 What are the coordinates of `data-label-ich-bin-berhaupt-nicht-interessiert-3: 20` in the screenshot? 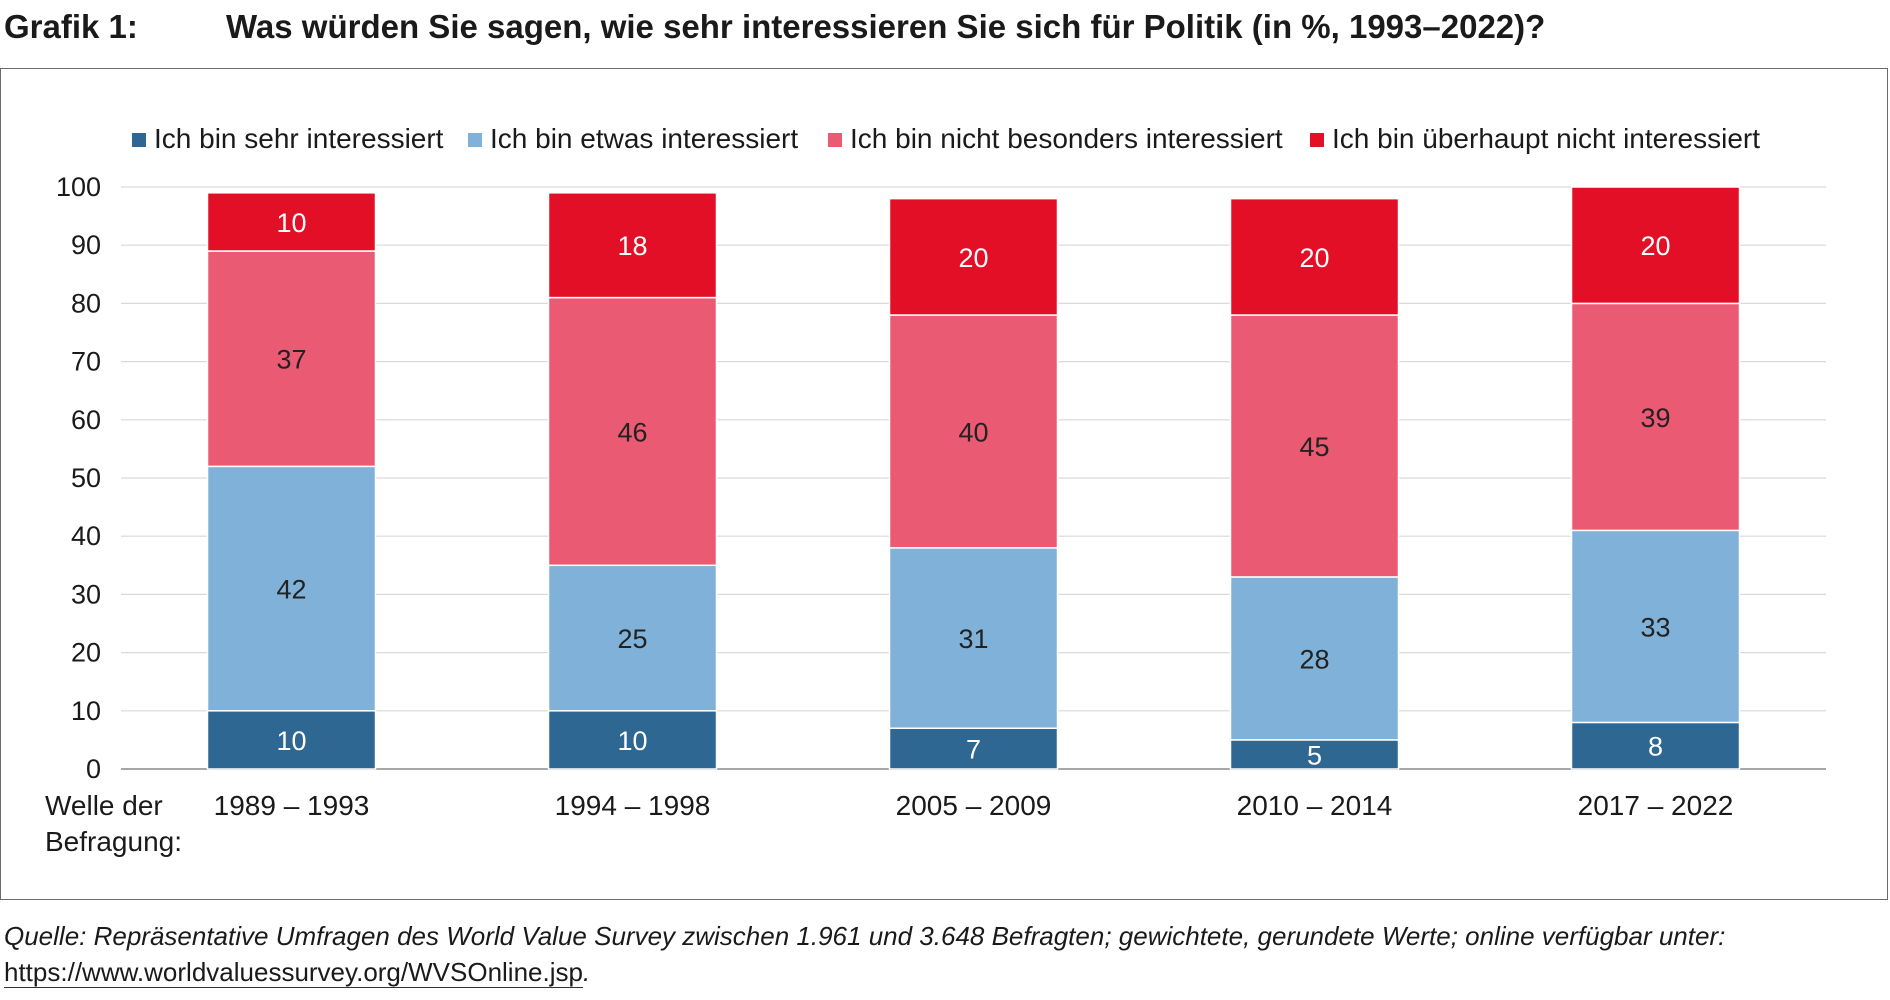 It's located at (1314, 258).